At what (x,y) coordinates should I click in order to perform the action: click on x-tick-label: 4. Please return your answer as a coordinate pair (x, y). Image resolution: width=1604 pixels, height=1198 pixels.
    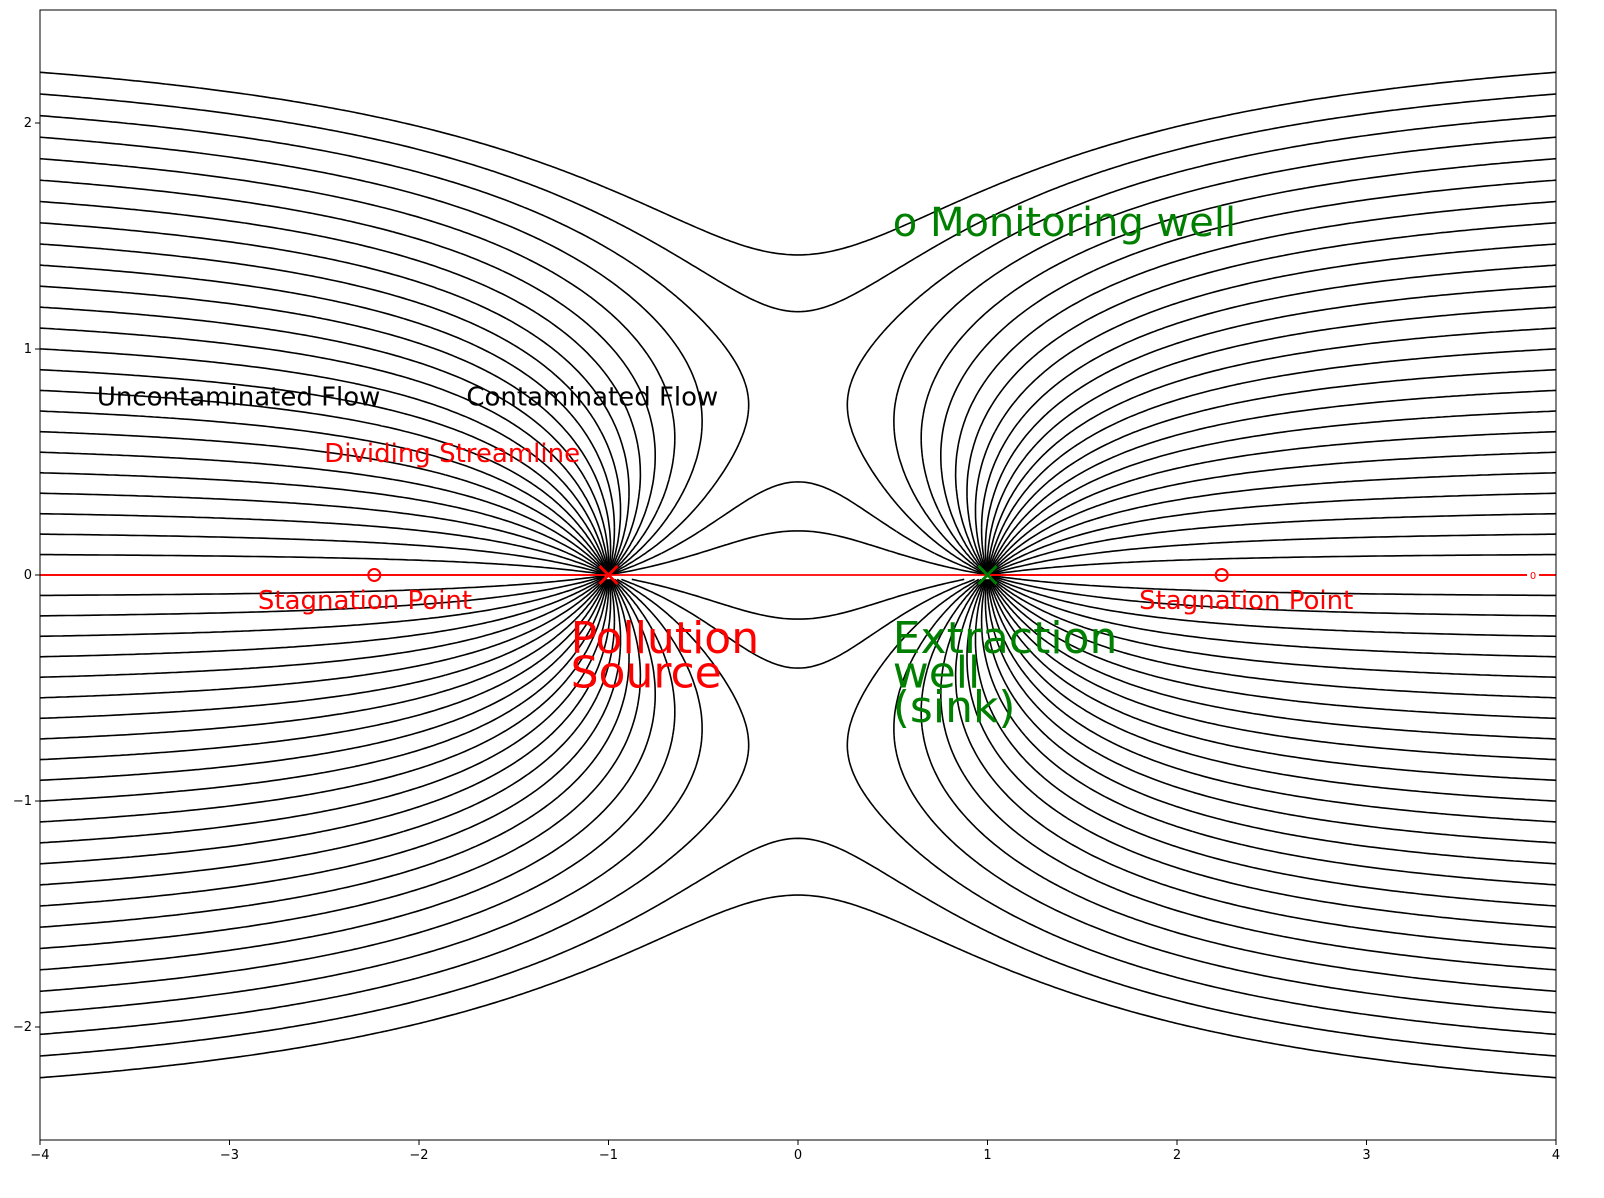
    Looking at the image, I should click on (1556, 1155).